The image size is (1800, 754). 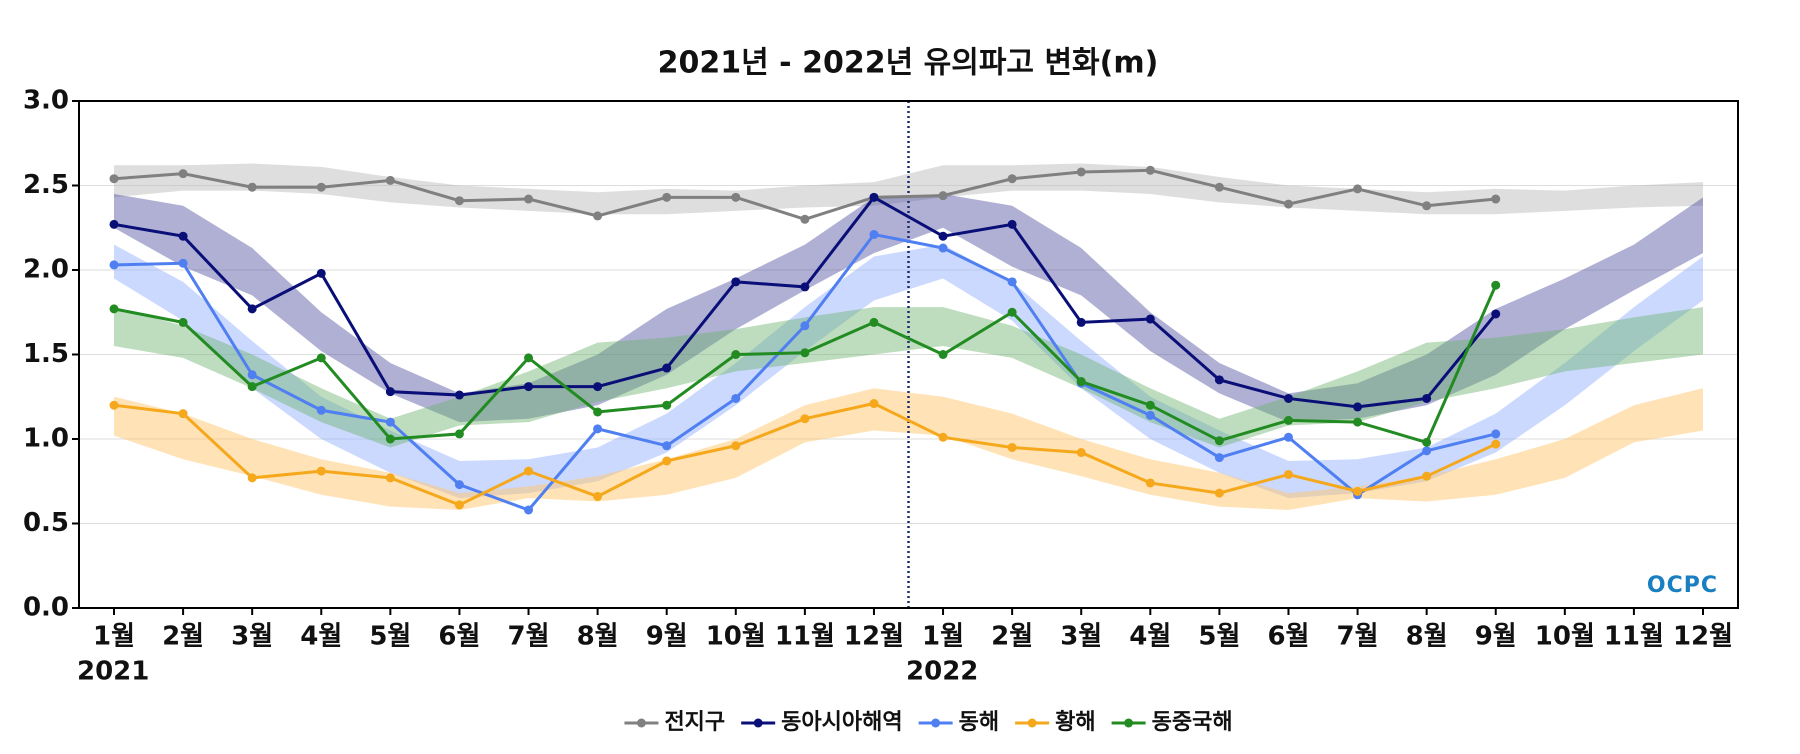 What do you see at coordinates (46, 354) in the screenshot?
I see `y-tick-label: 1.5` at bounding box center [46, 354].